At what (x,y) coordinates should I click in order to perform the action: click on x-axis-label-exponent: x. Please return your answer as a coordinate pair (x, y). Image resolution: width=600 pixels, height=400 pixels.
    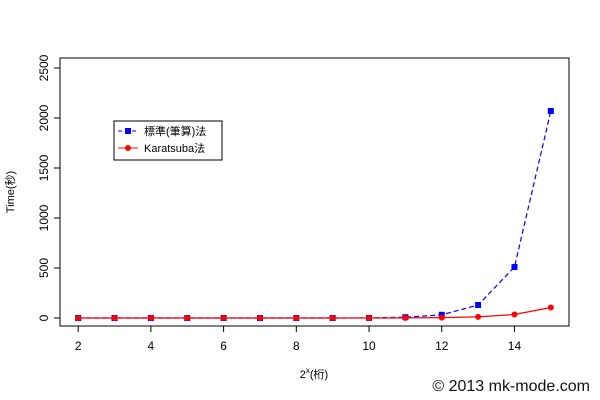
    Looking at the image, I should click on (308, 370).